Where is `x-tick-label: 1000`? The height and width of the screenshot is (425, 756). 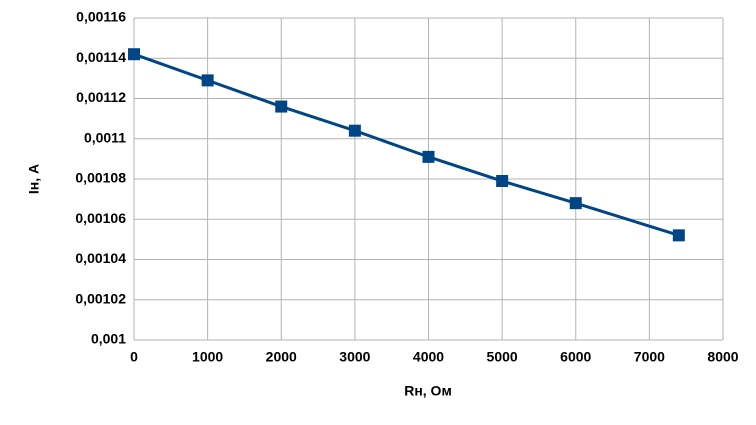
x-tick-label: 1000 is located at coordinates (207, 357).